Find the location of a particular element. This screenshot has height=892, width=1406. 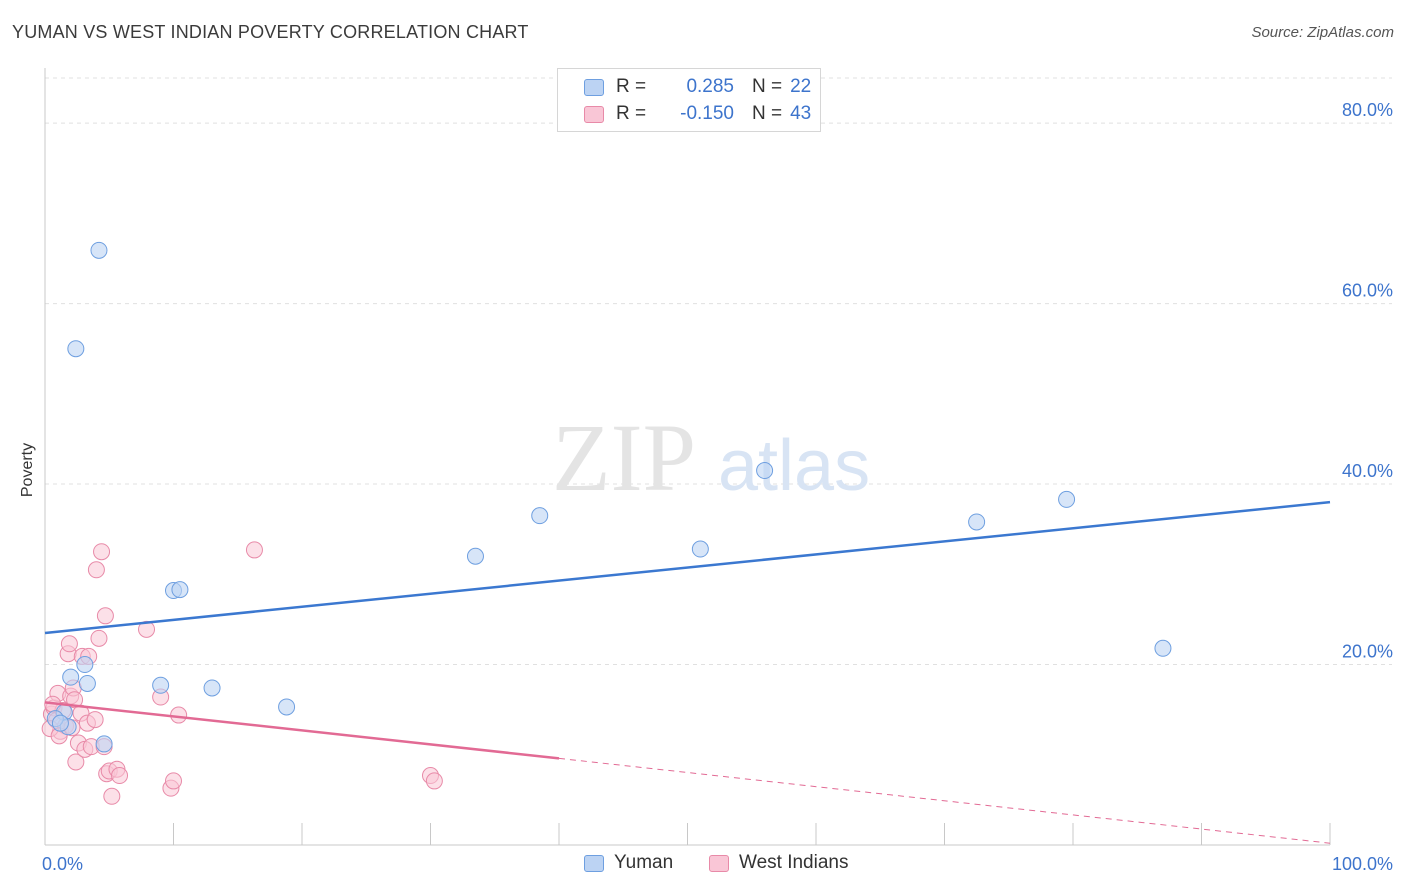

trend-line-yuman is located at coordinates (687, 567).